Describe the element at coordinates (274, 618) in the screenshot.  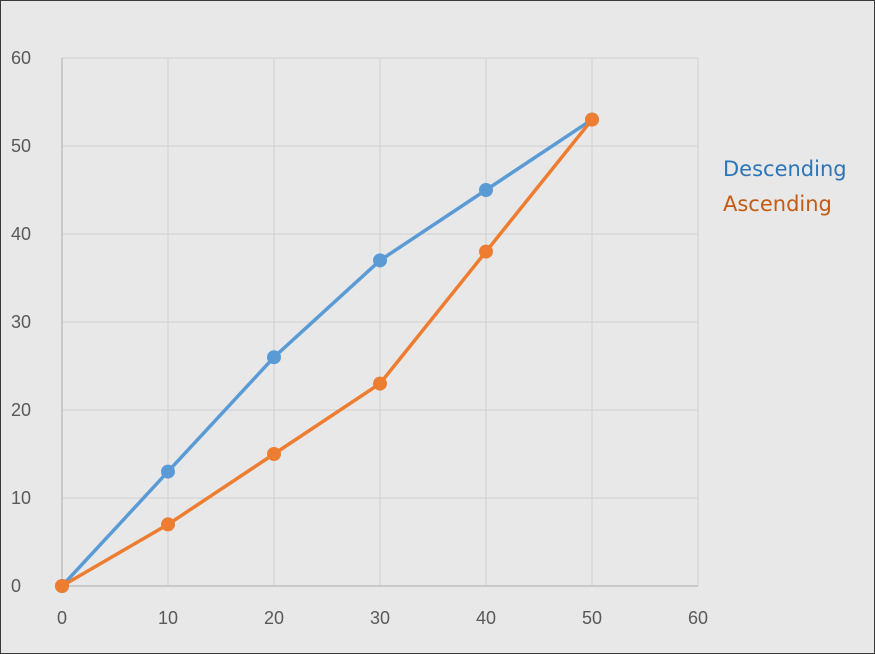
I see `x-tick-label: 20` at that location.